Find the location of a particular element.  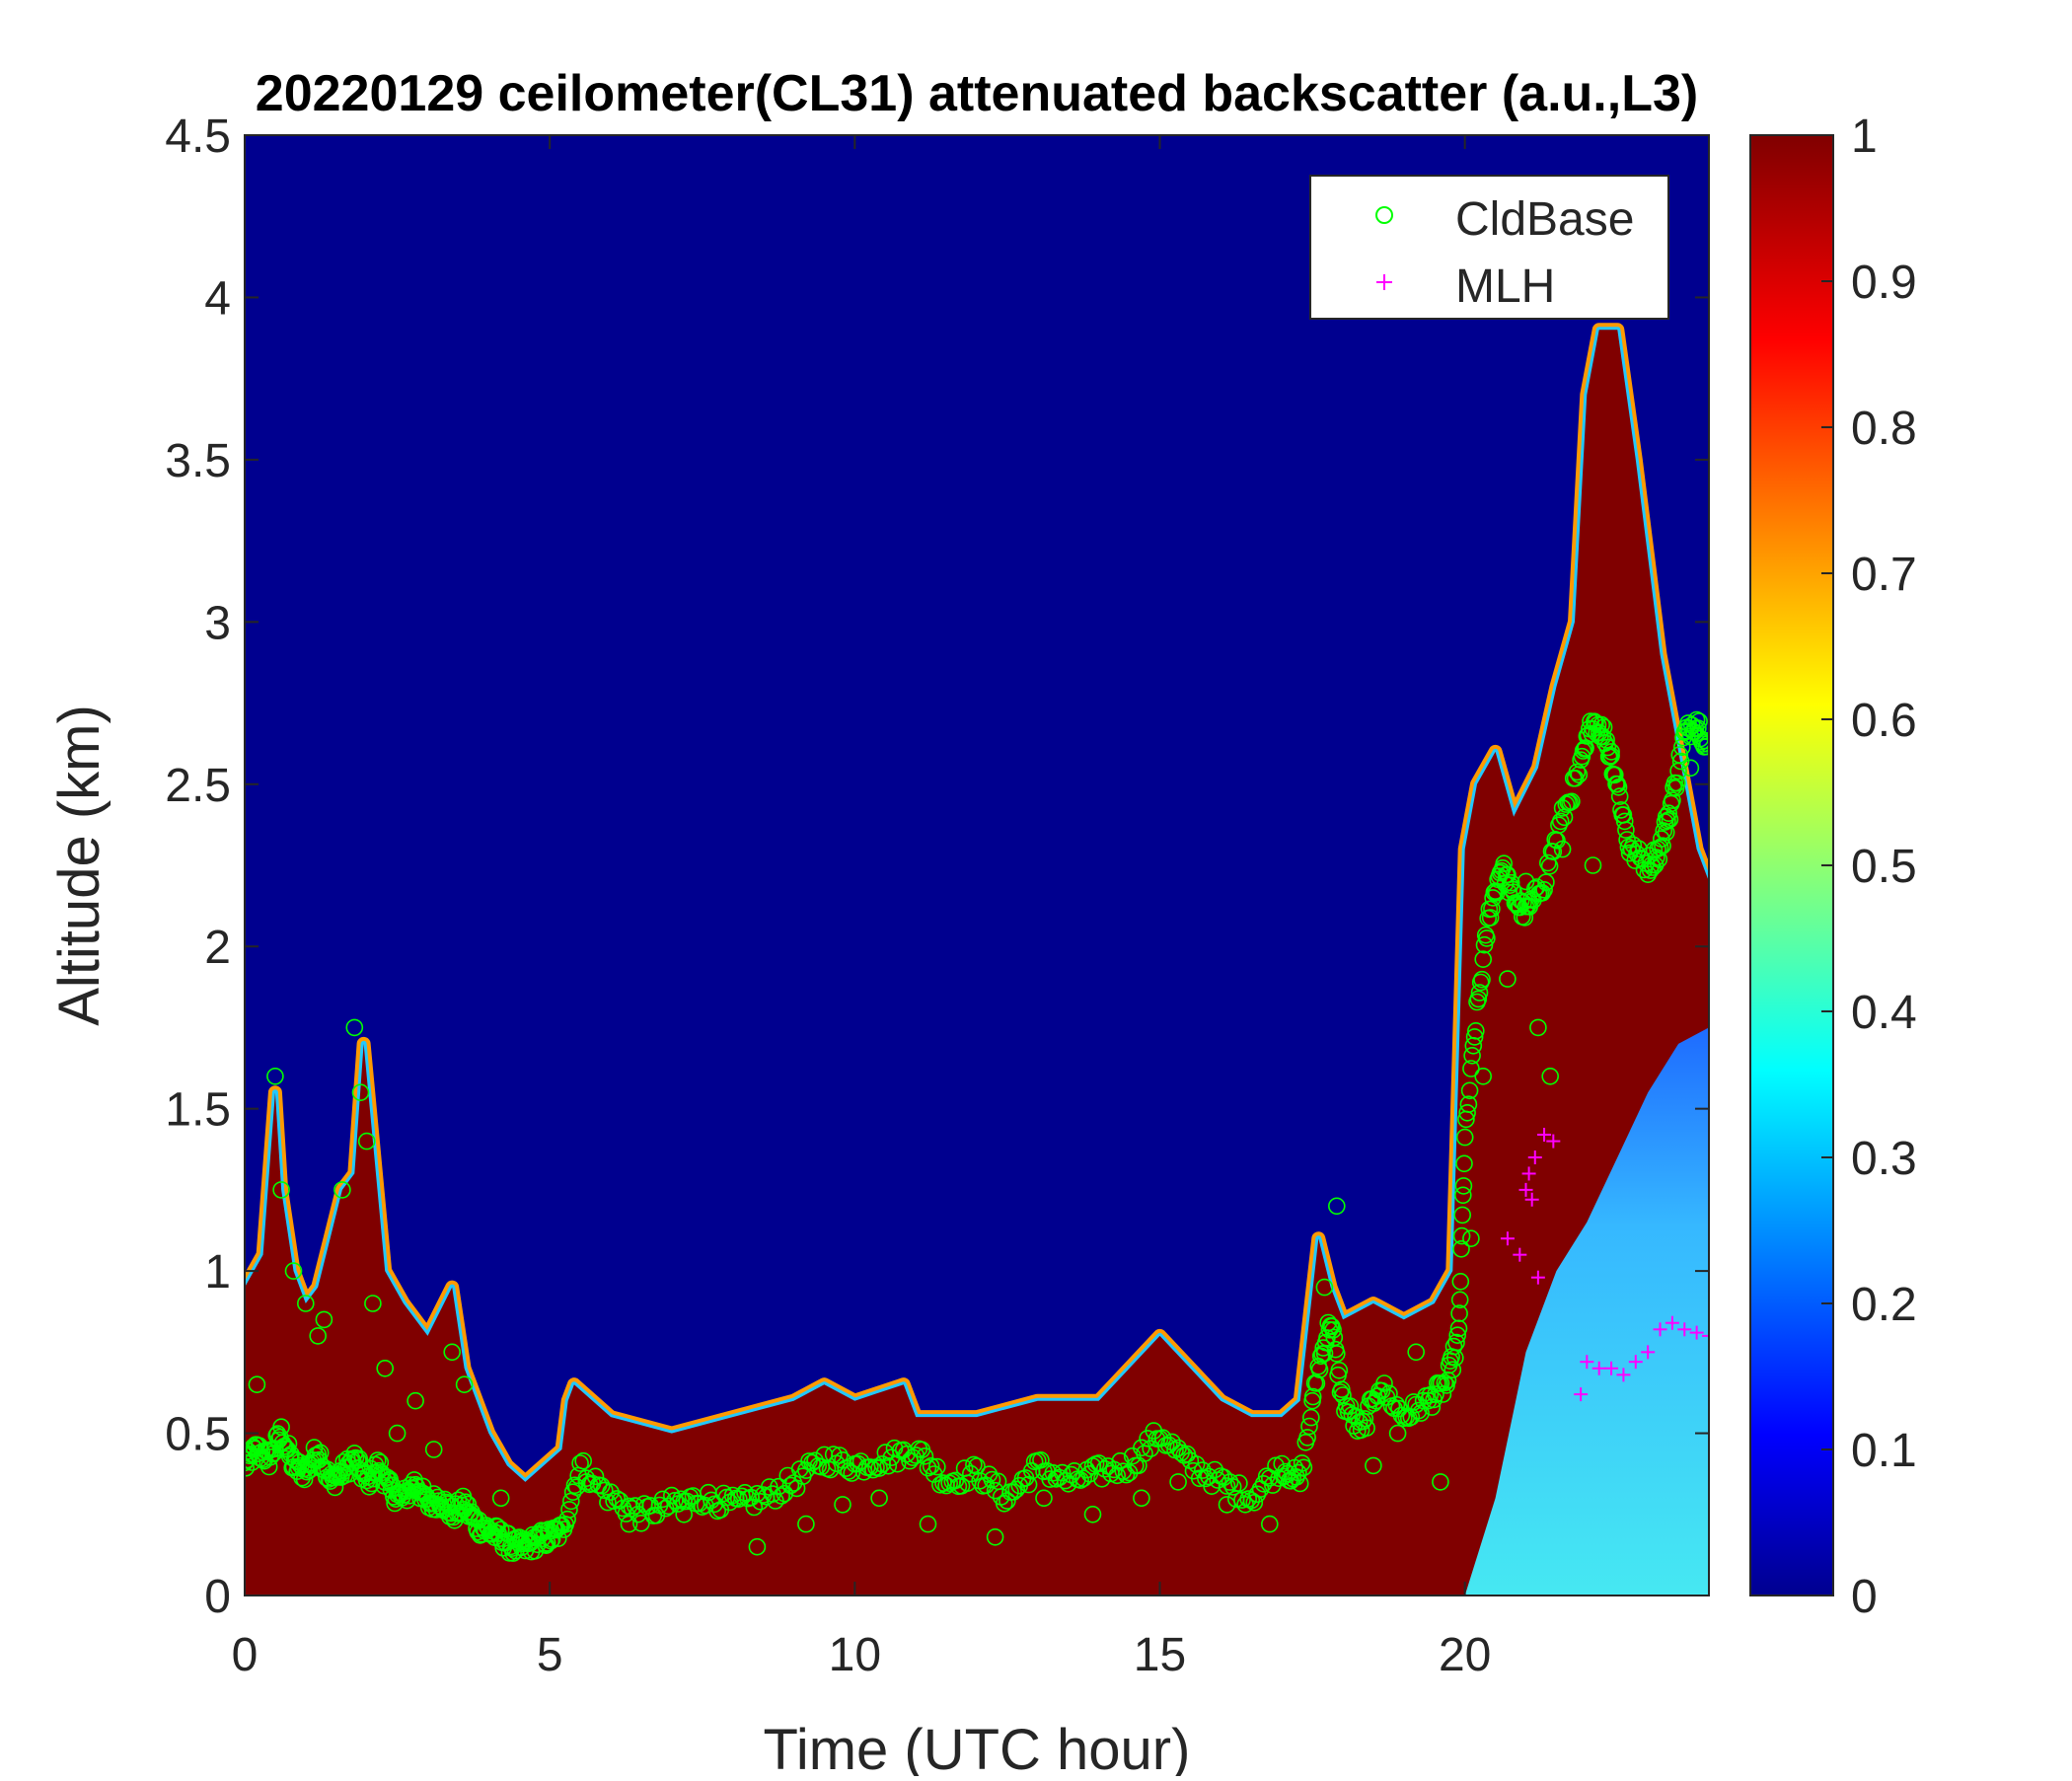

mlh-series is located at coordinates (1604, 1264).